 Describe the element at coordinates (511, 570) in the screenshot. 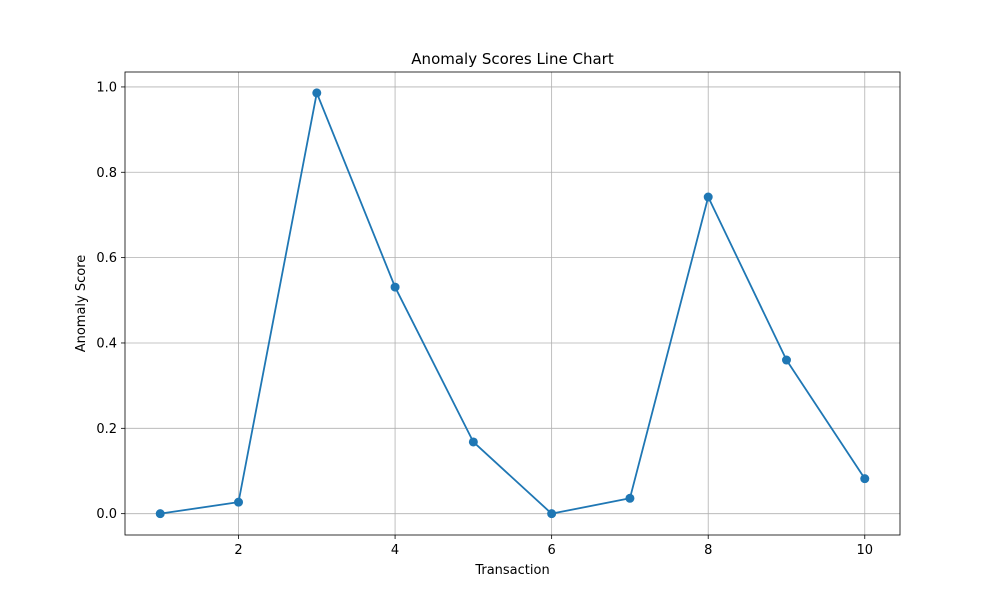

I see `x-axis-label: Transaction` at that location.